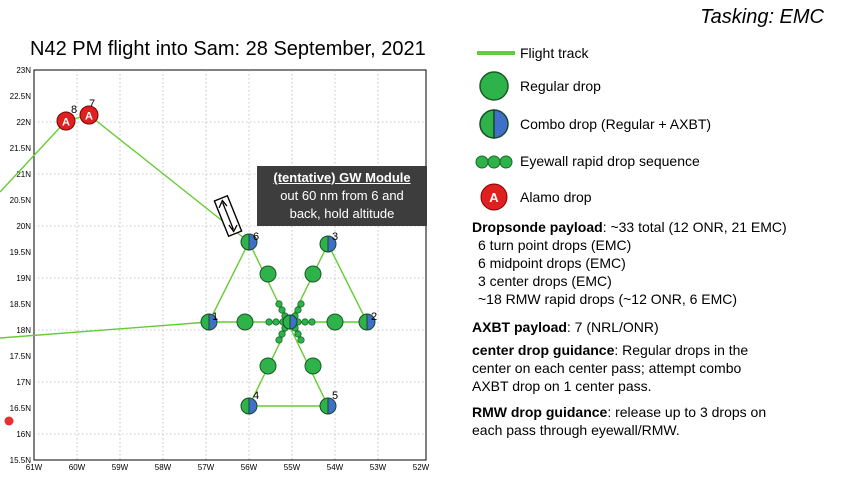 The height and width of the screenshot is (477, 848). What do you see at coordinates (610, 161) in the screenshot?
I see `legend-eyewall-label: Eyewall rapid drop sequence` at bounding box center [610, 161].